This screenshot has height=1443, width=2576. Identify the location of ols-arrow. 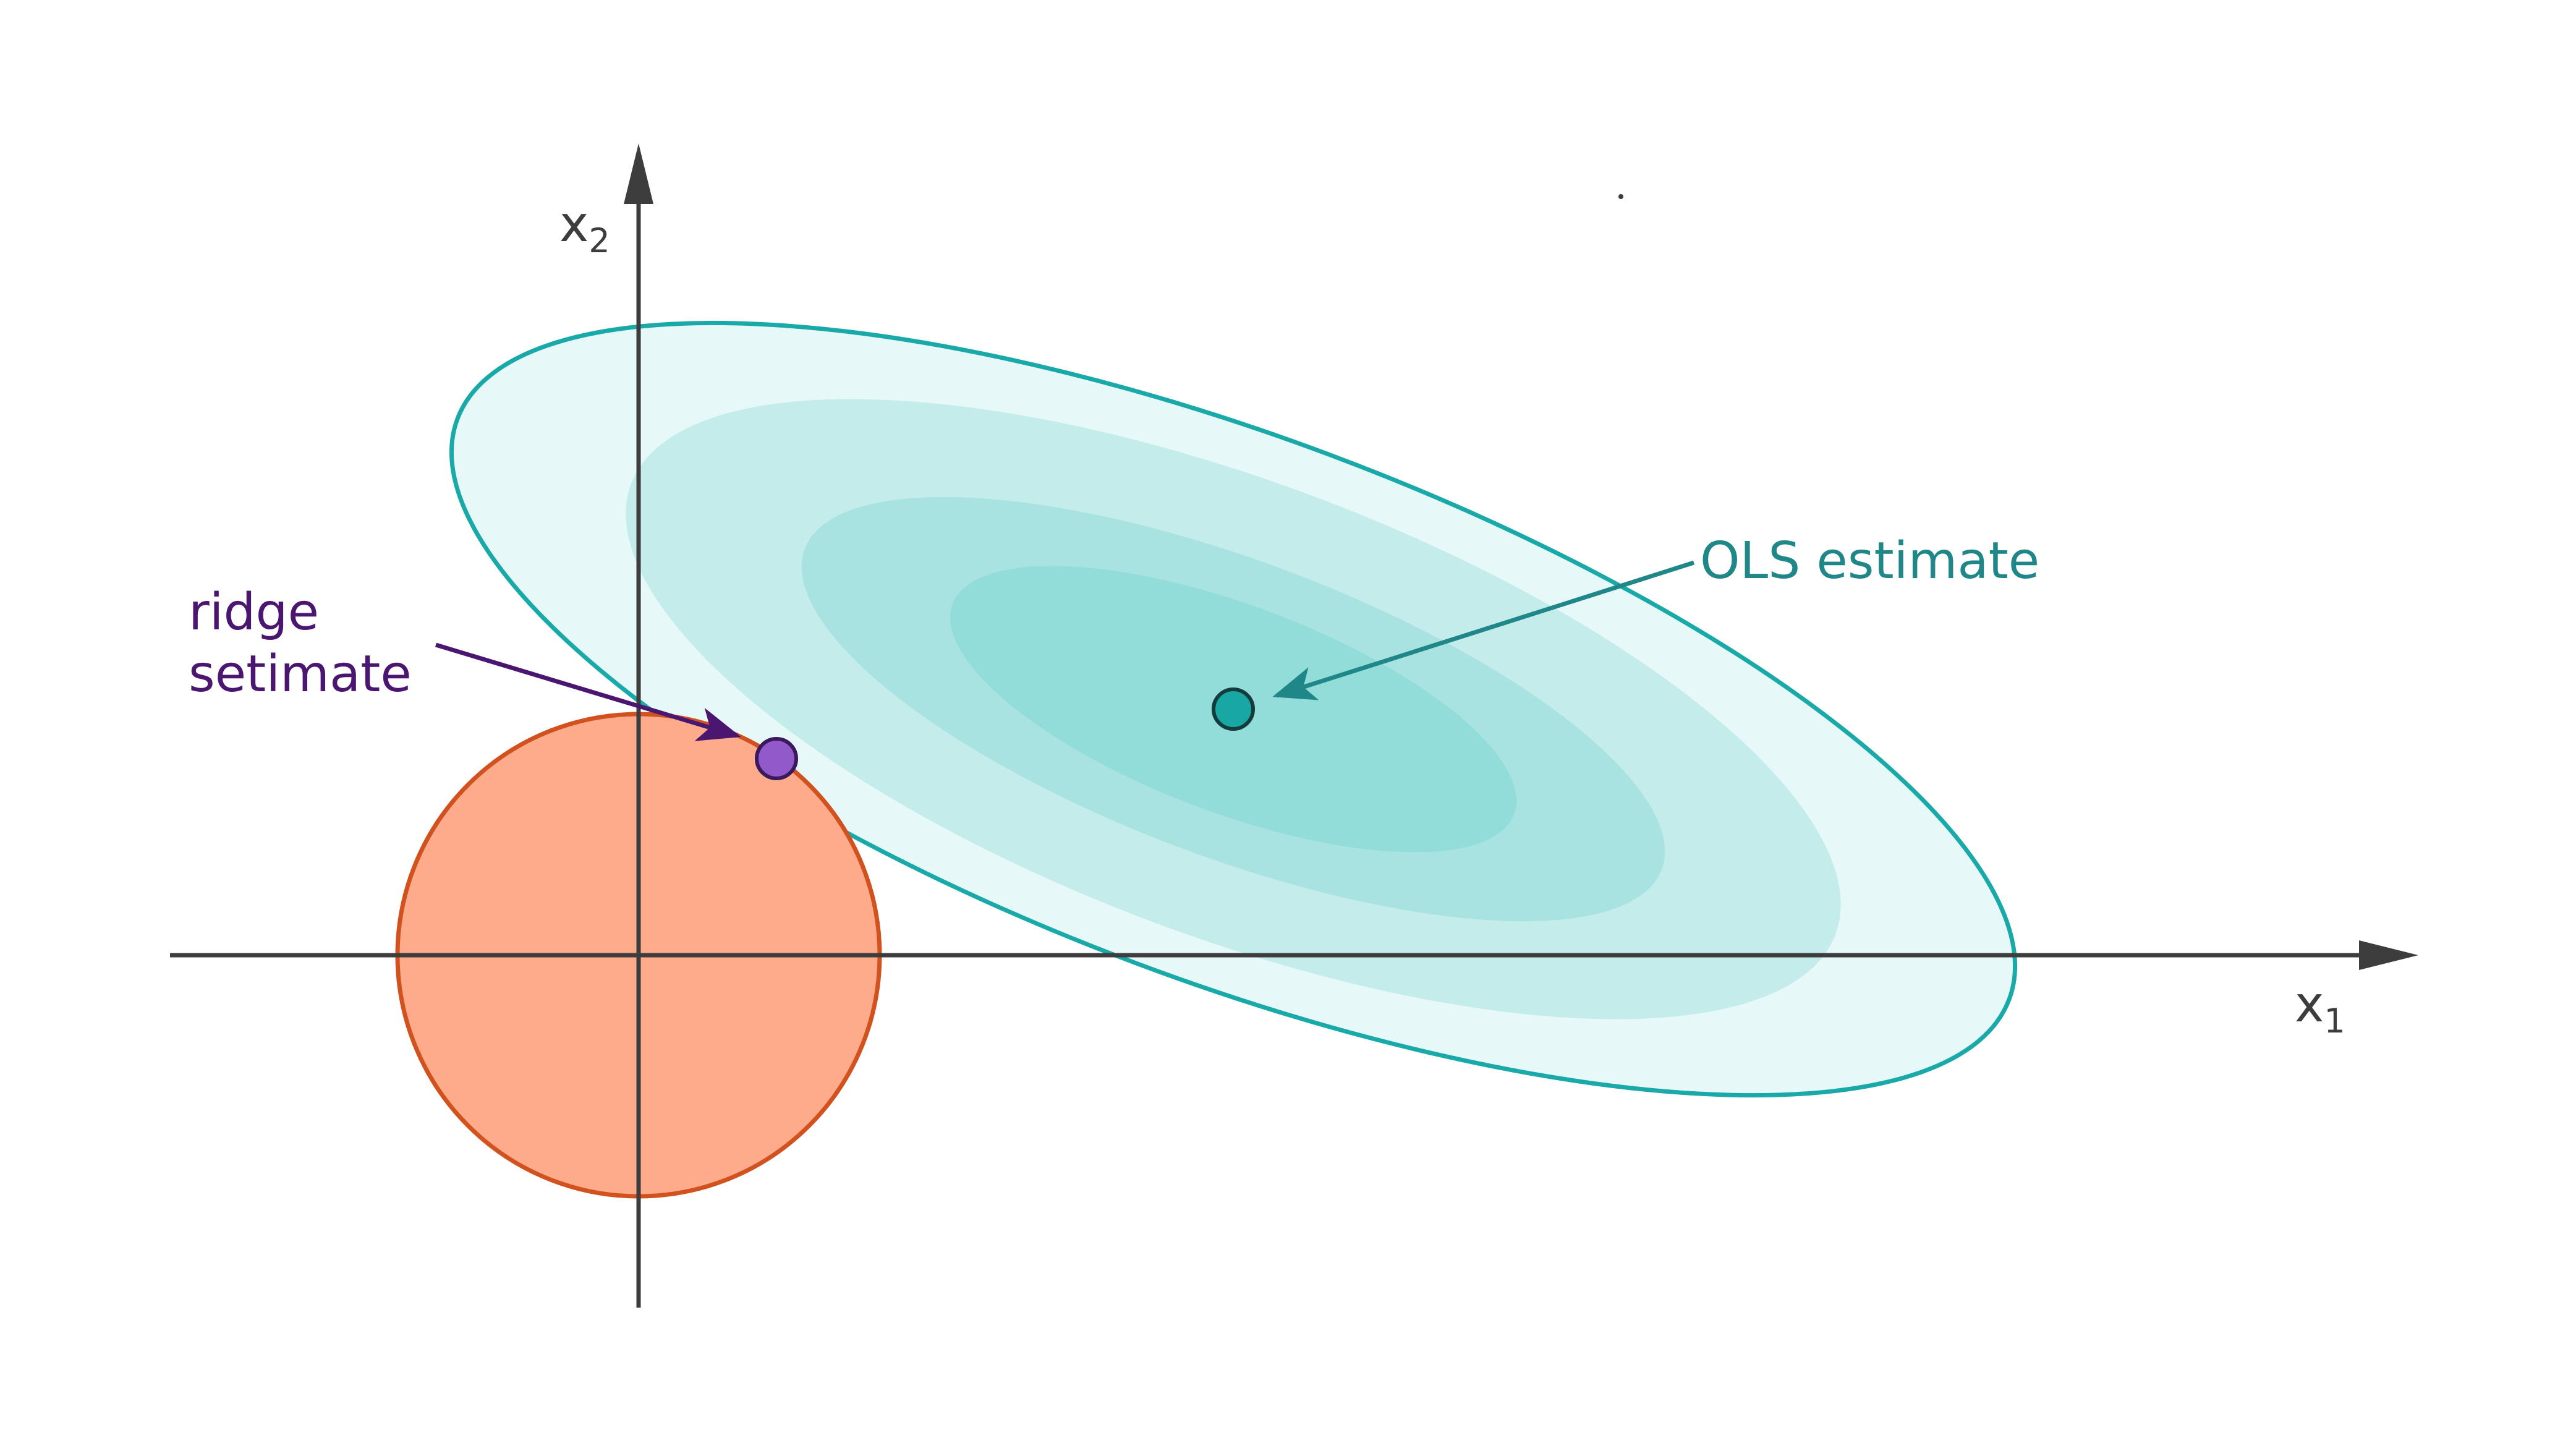
(1483, 630).